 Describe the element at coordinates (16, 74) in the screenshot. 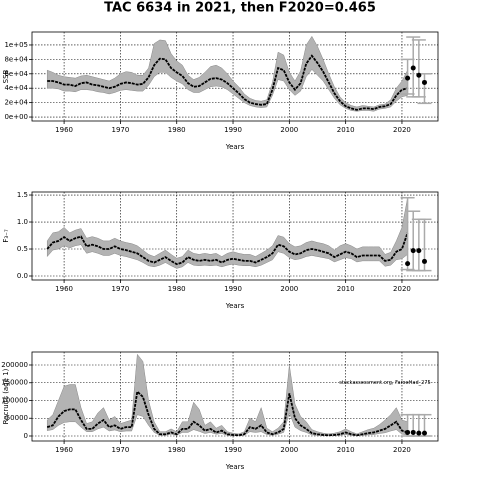

I see `y-tick-label: 6e+04` at that location.